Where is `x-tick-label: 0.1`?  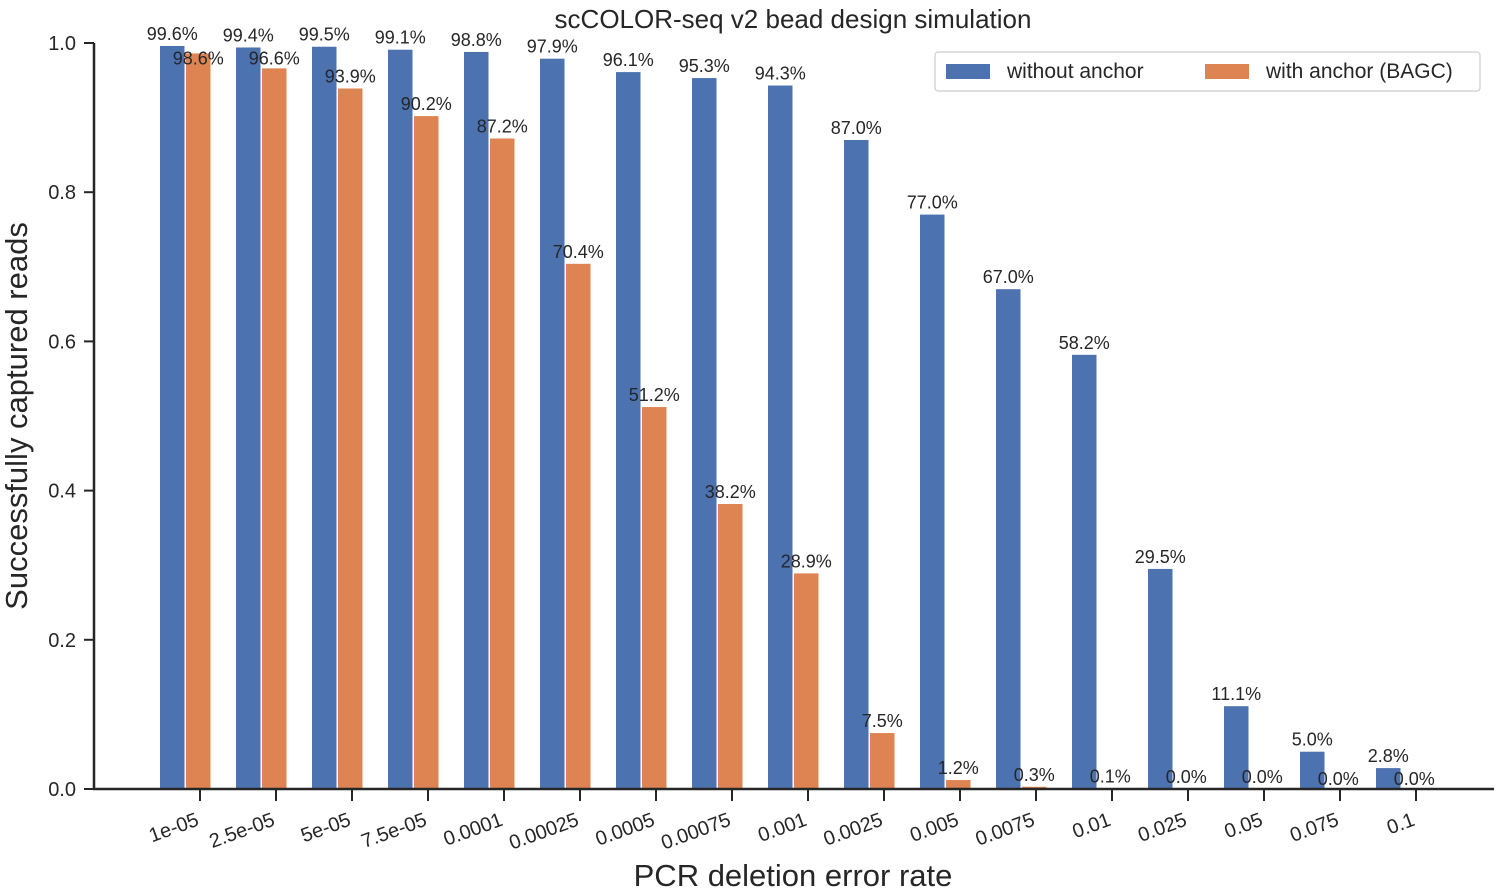
x-tick-label: 0.1 is located at coordinates (1401, 824).